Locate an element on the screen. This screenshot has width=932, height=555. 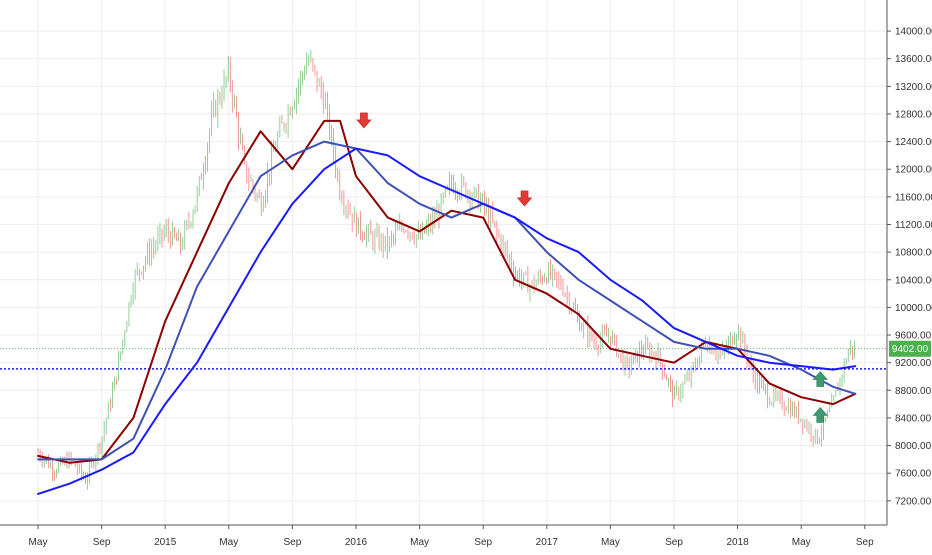
x-tick-label: 2018 is located at coordinates (737, 542).